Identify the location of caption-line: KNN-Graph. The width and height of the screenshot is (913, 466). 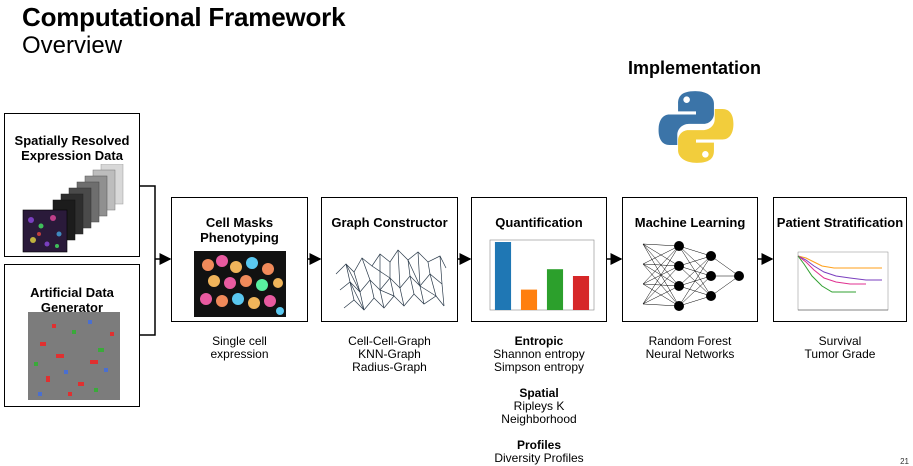
(389, 354).